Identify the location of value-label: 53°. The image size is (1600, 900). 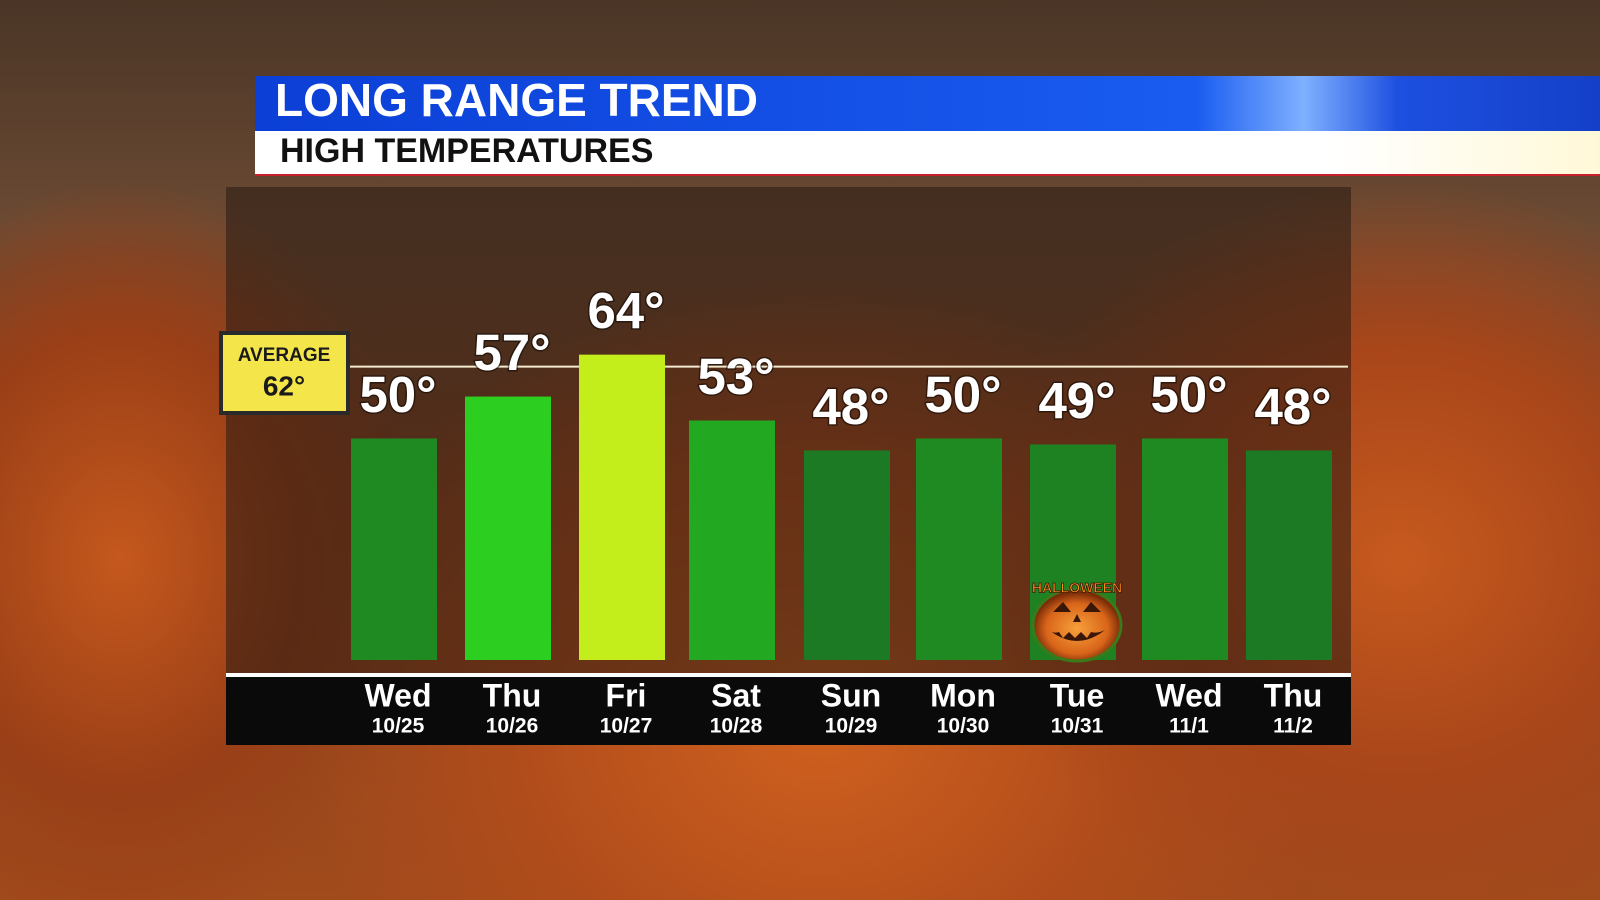
(735, 376).